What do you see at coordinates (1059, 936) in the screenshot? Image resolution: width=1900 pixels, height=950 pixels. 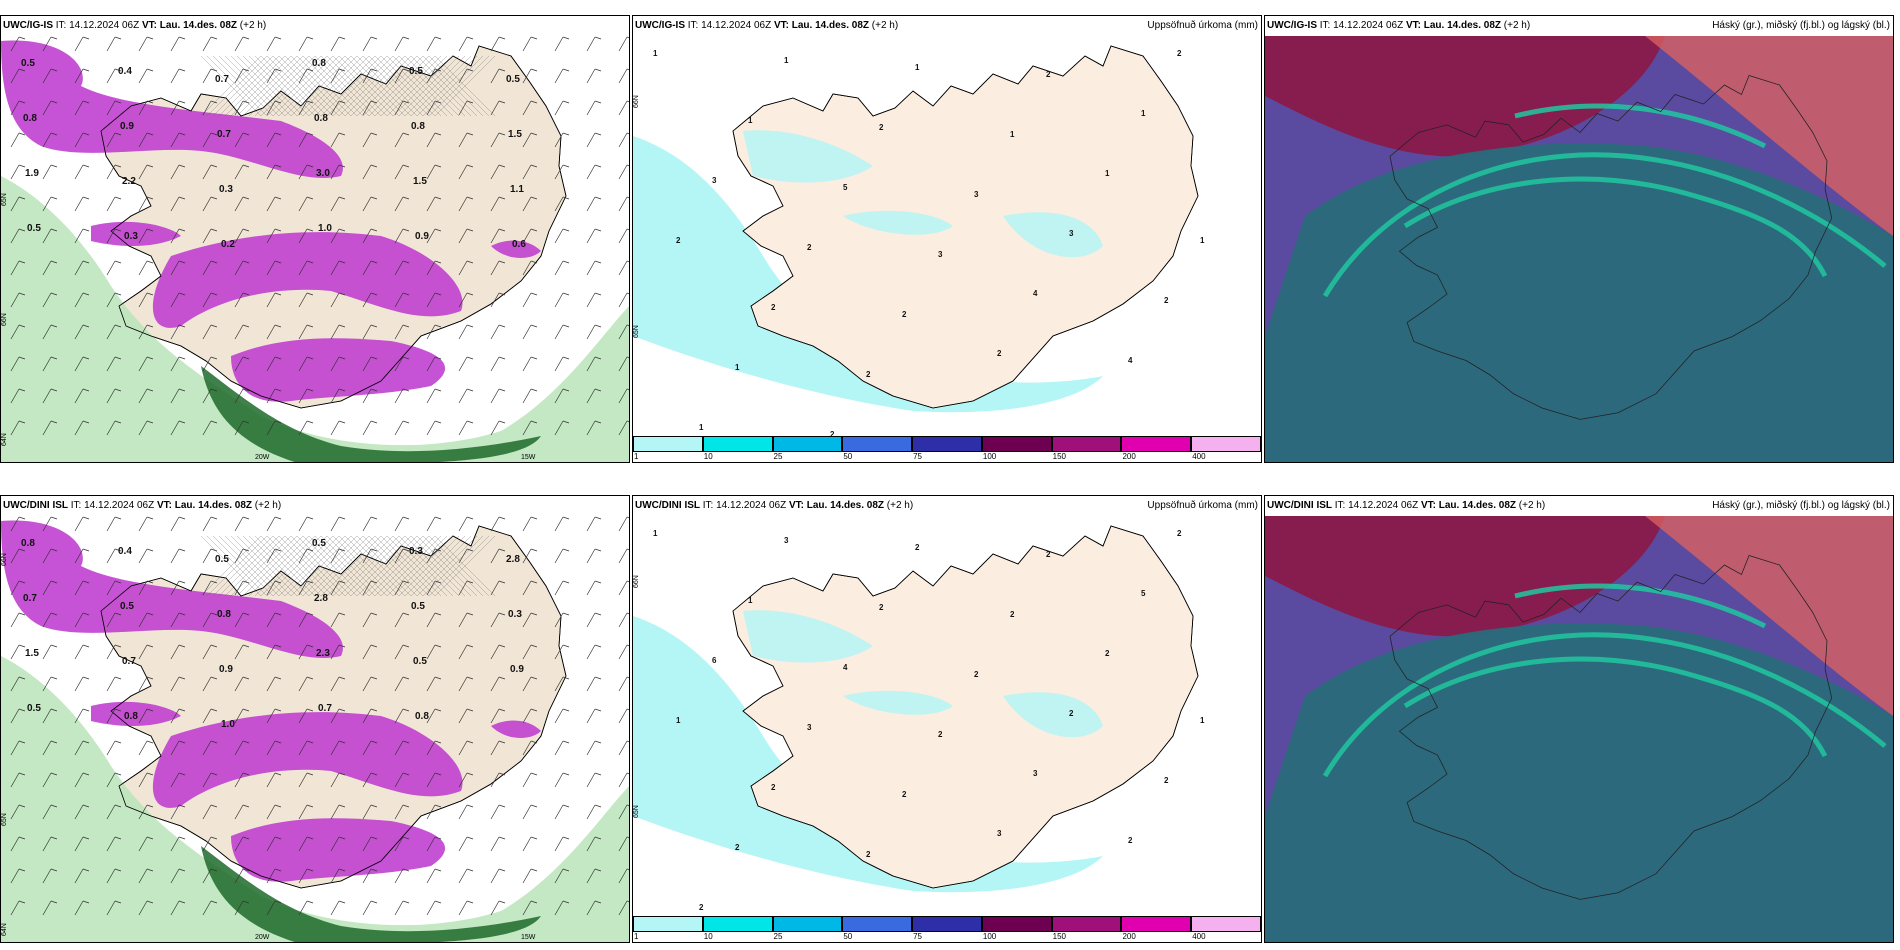 I see `colorbar-tick: 150` at bounding box center [1059, 936].